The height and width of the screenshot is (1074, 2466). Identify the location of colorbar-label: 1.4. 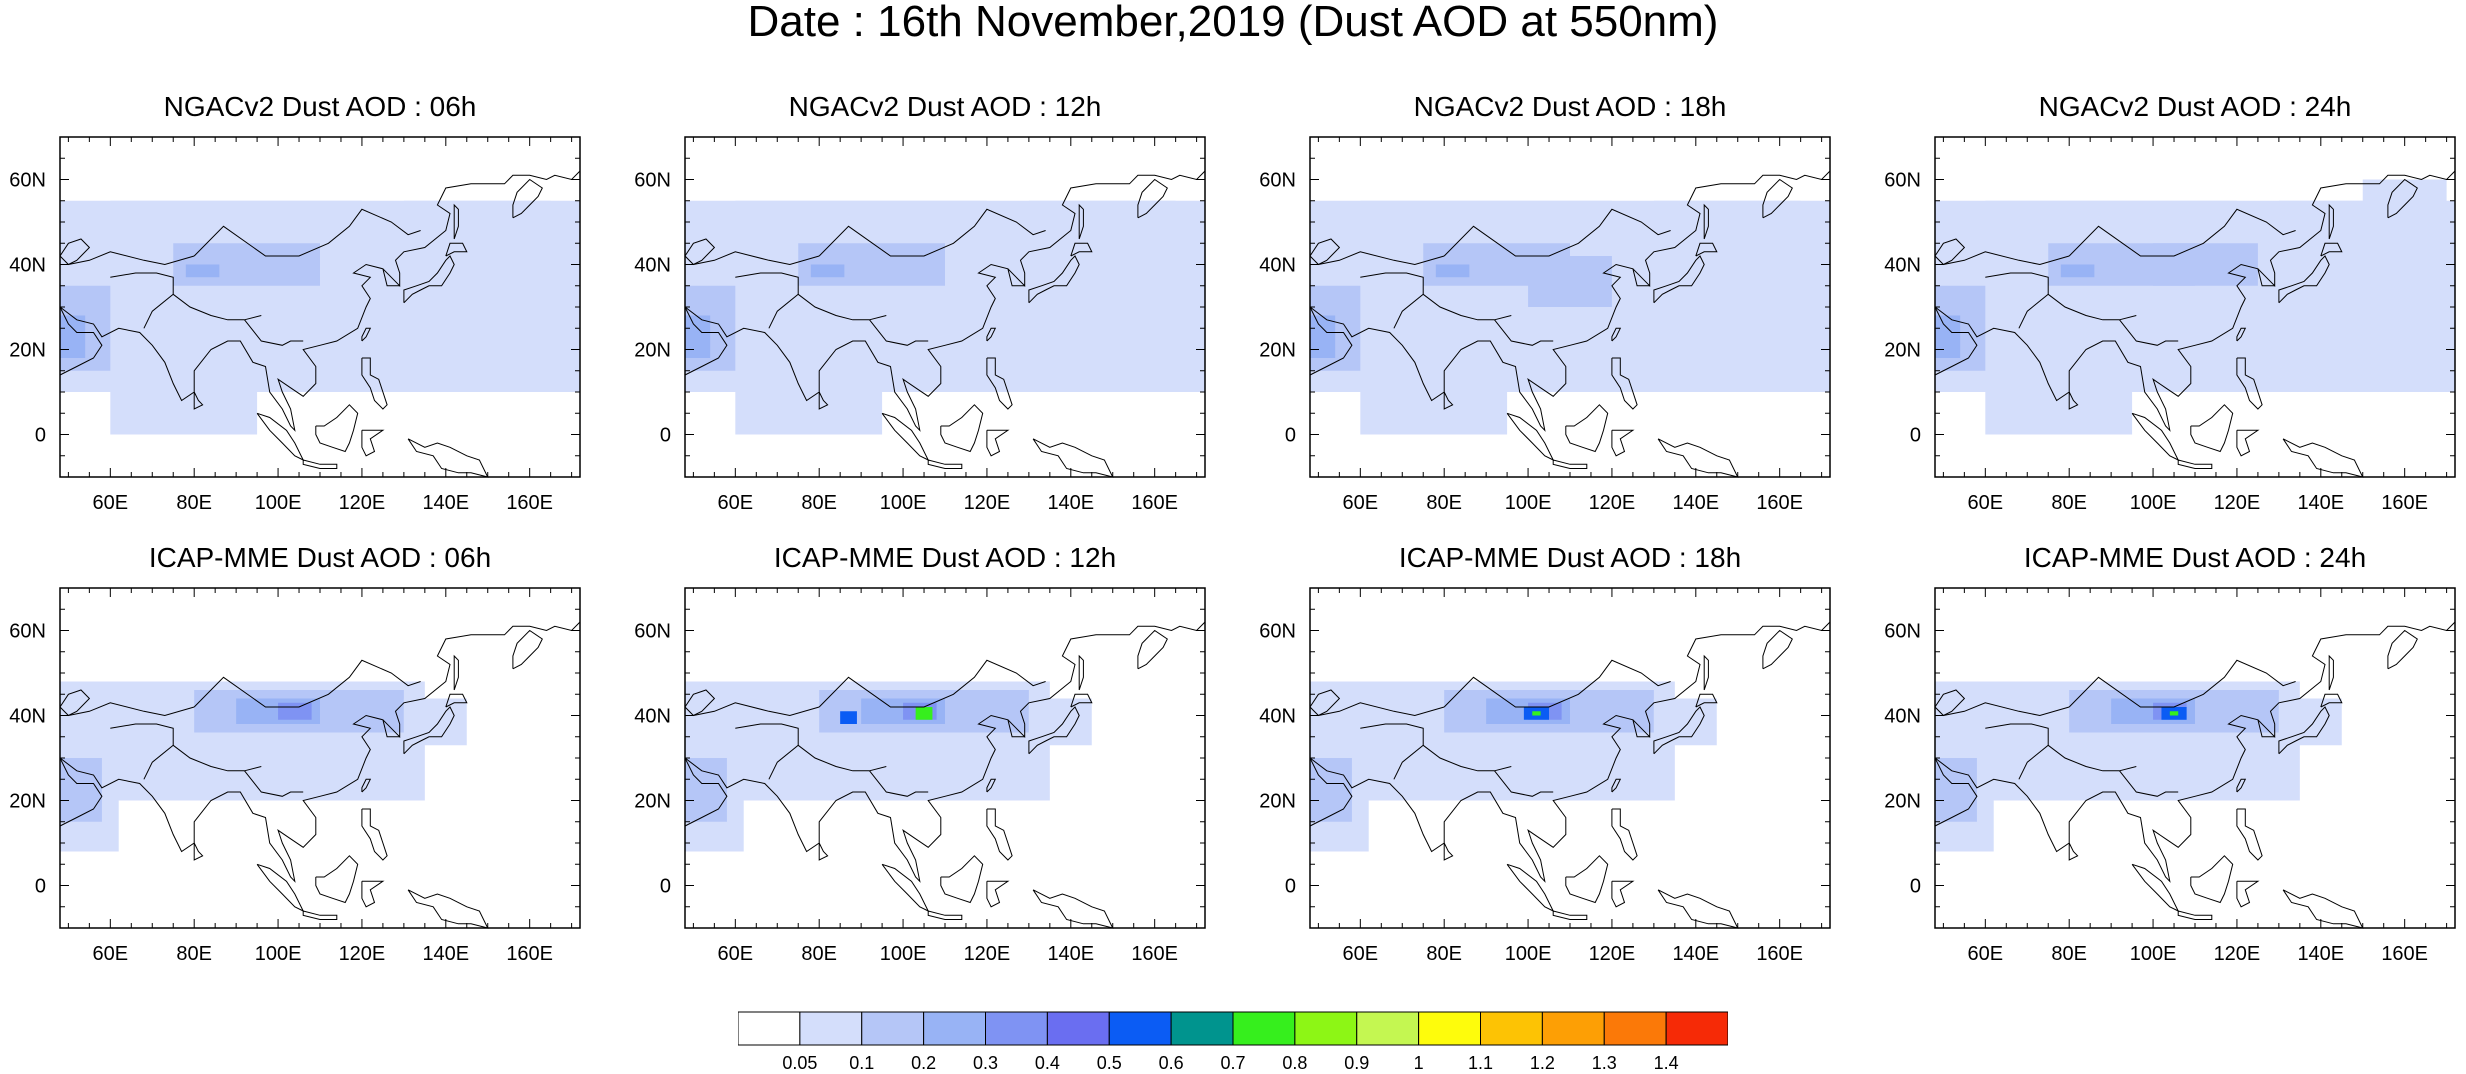
(1666, 1063).